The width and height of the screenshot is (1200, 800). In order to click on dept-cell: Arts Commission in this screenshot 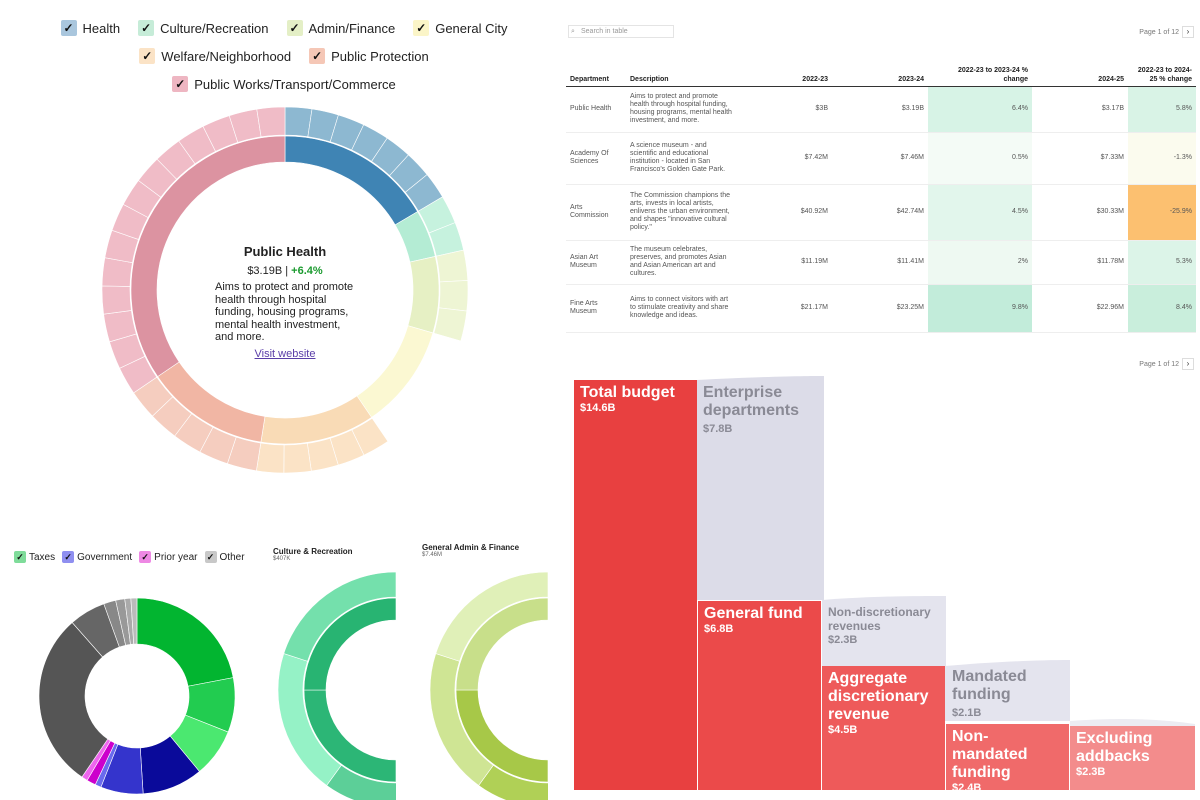, I will do `click(596, 212)`.